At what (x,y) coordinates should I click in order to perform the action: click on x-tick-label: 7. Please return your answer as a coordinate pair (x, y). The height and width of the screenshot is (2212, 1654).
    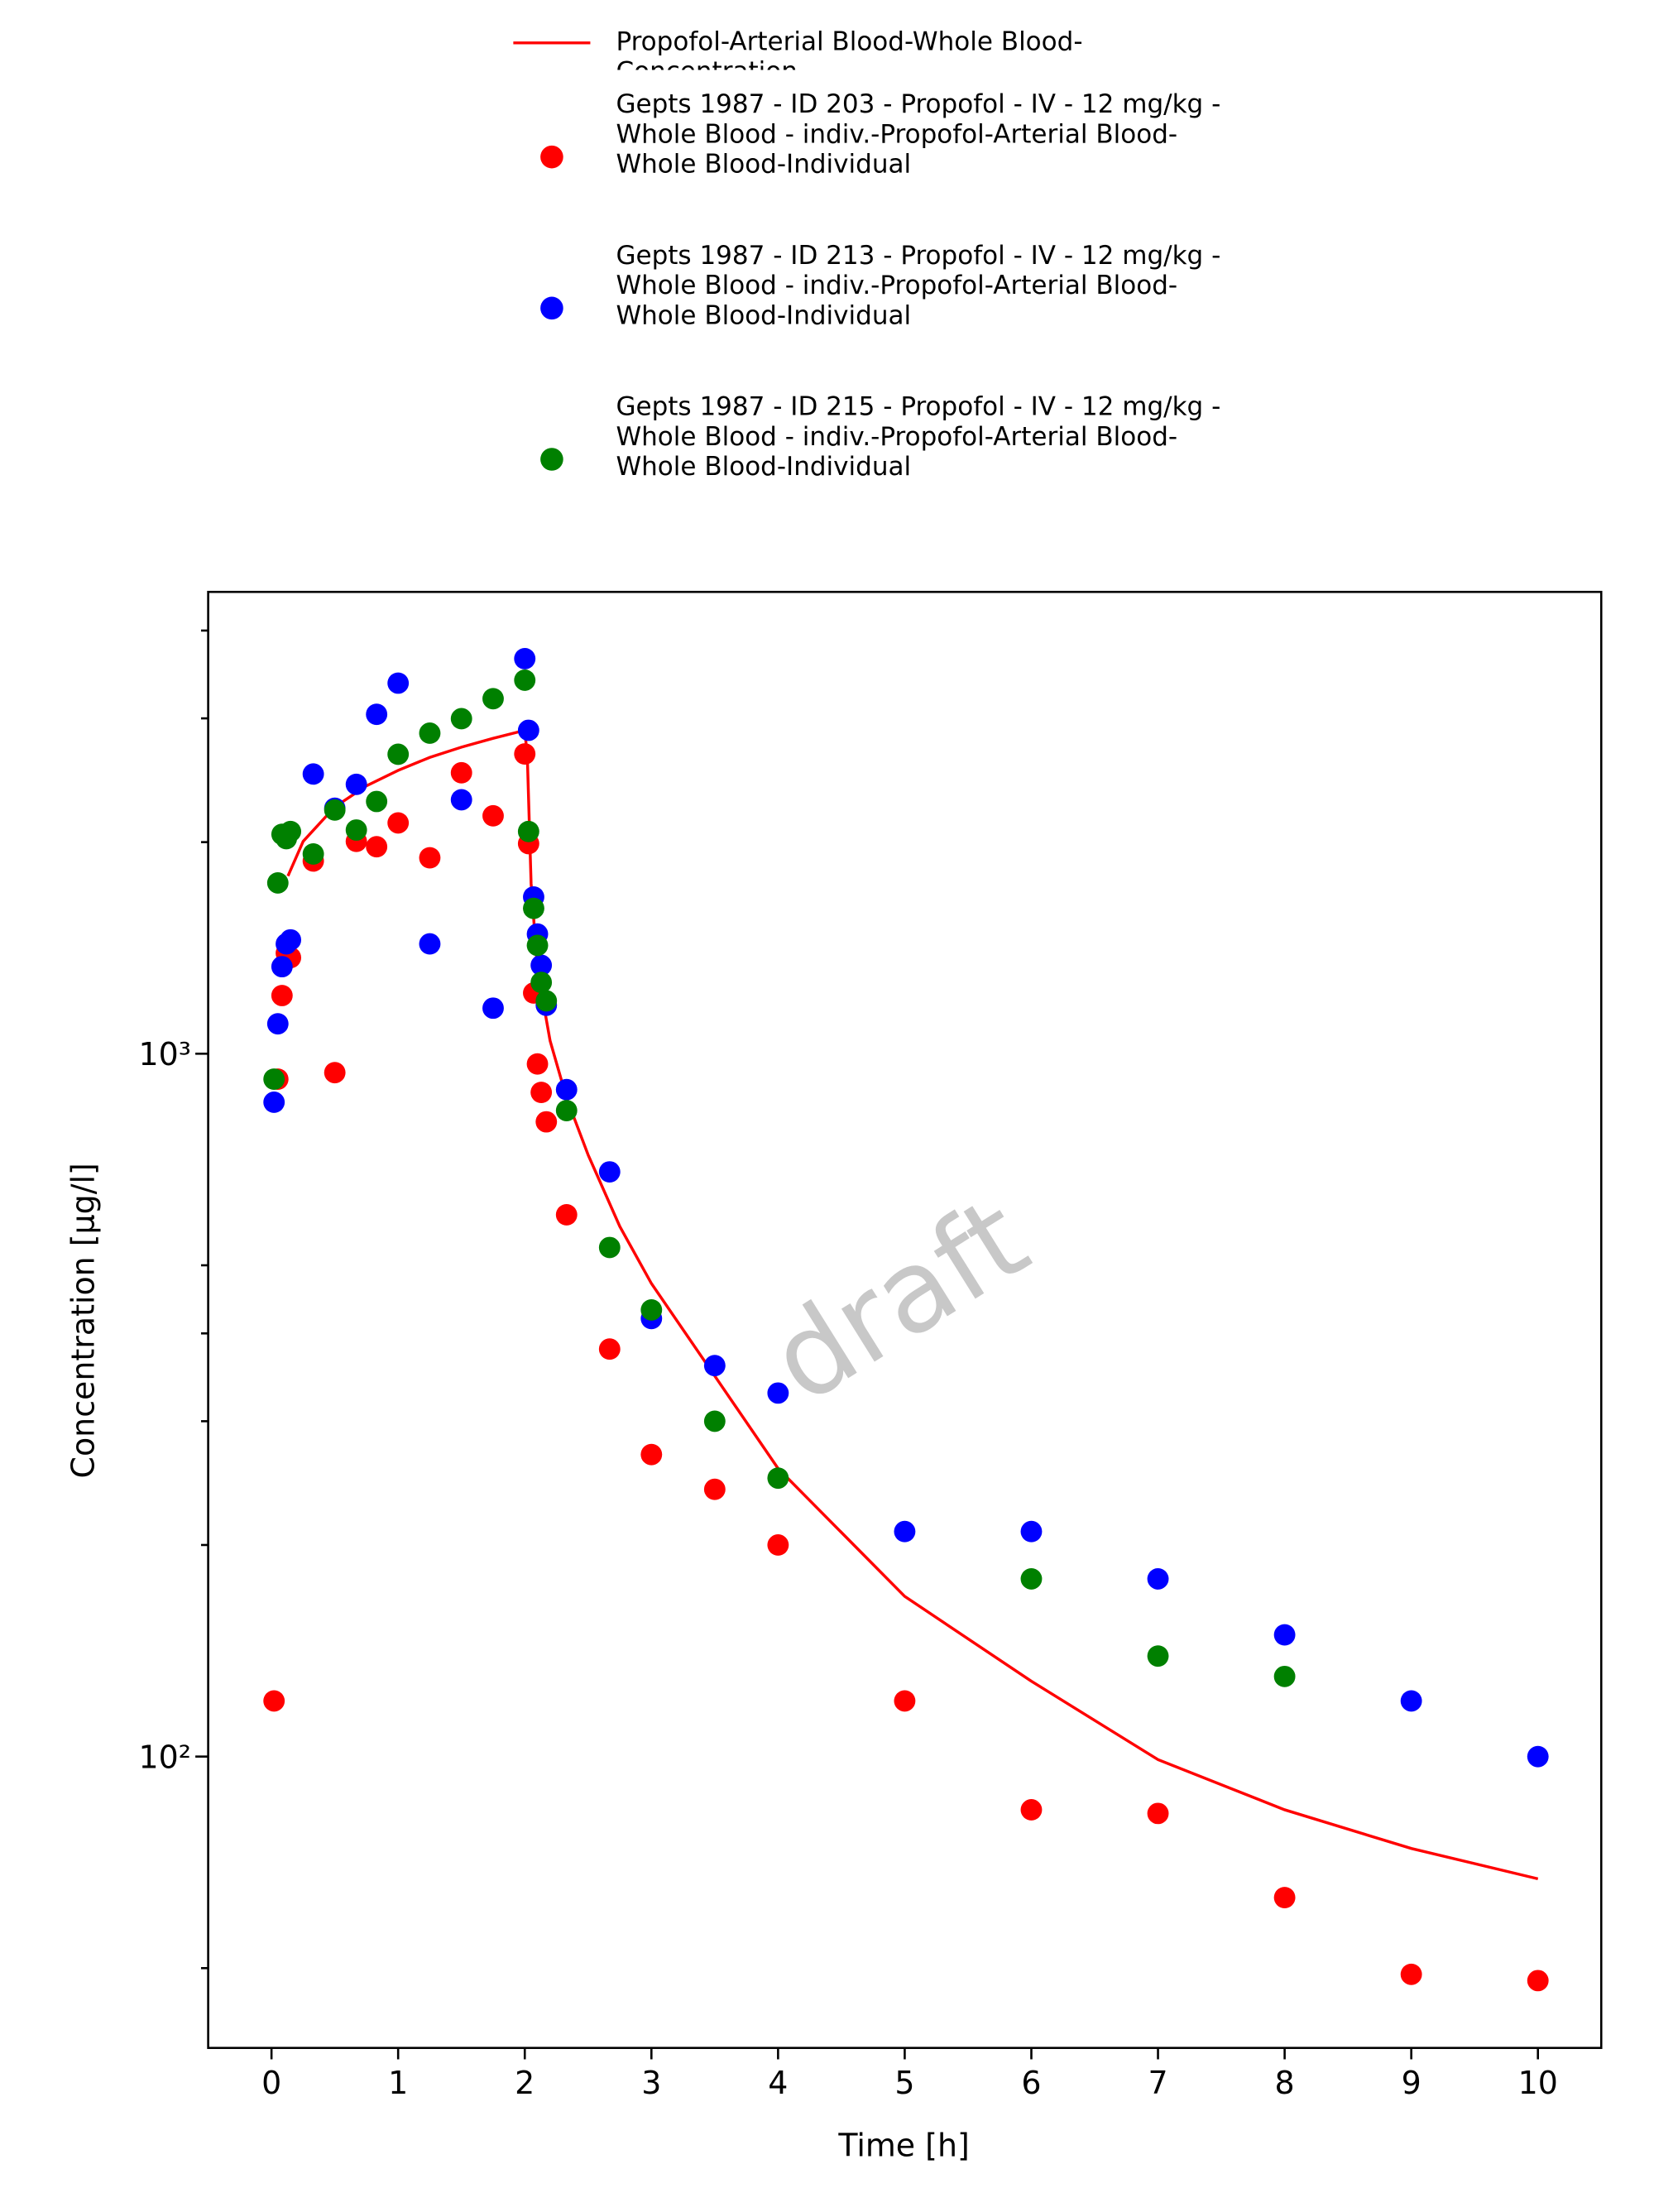
    Looking at the image, I should click on (1157, 2083).